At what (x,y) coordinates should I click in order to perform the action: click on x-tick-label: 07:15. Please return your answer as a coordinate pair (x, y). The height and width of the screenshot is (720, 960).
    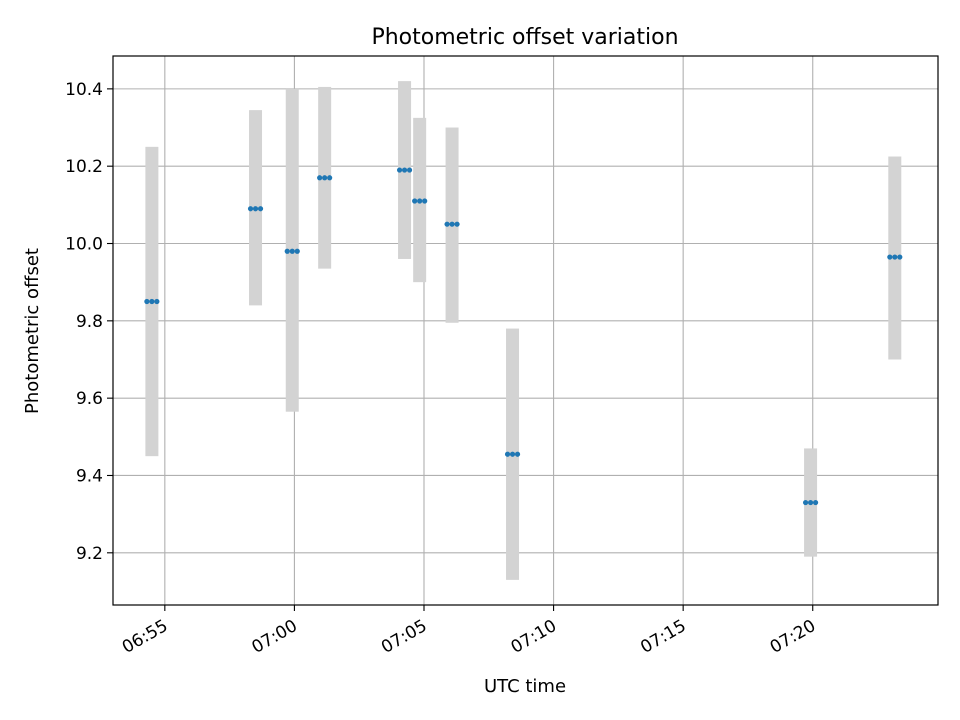
    Looking at the image, I should click on (663, 637).